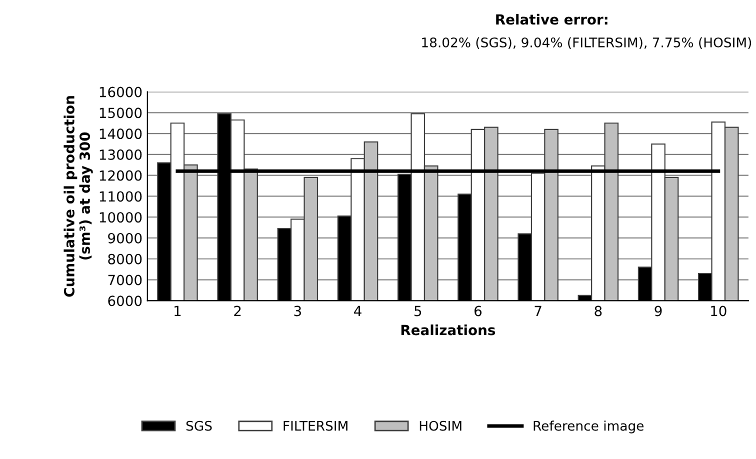  What do you see at coordinates (125, 259) in the screenshot?
I see `y-tick-label: 8000` at bounding box center [125, 259].